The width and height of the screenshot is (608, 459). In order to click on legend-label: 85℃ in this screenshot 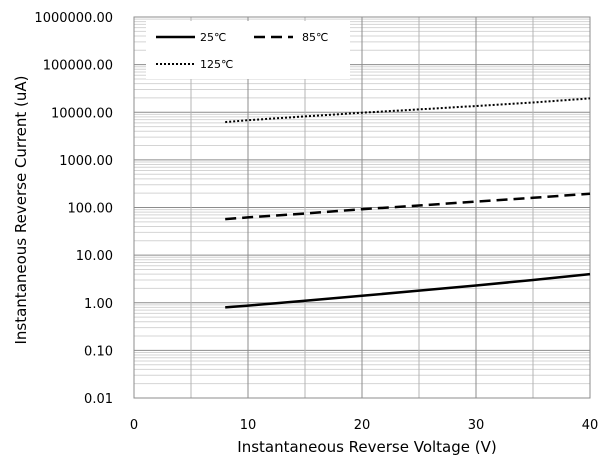, I will do `click(315, 37)`.